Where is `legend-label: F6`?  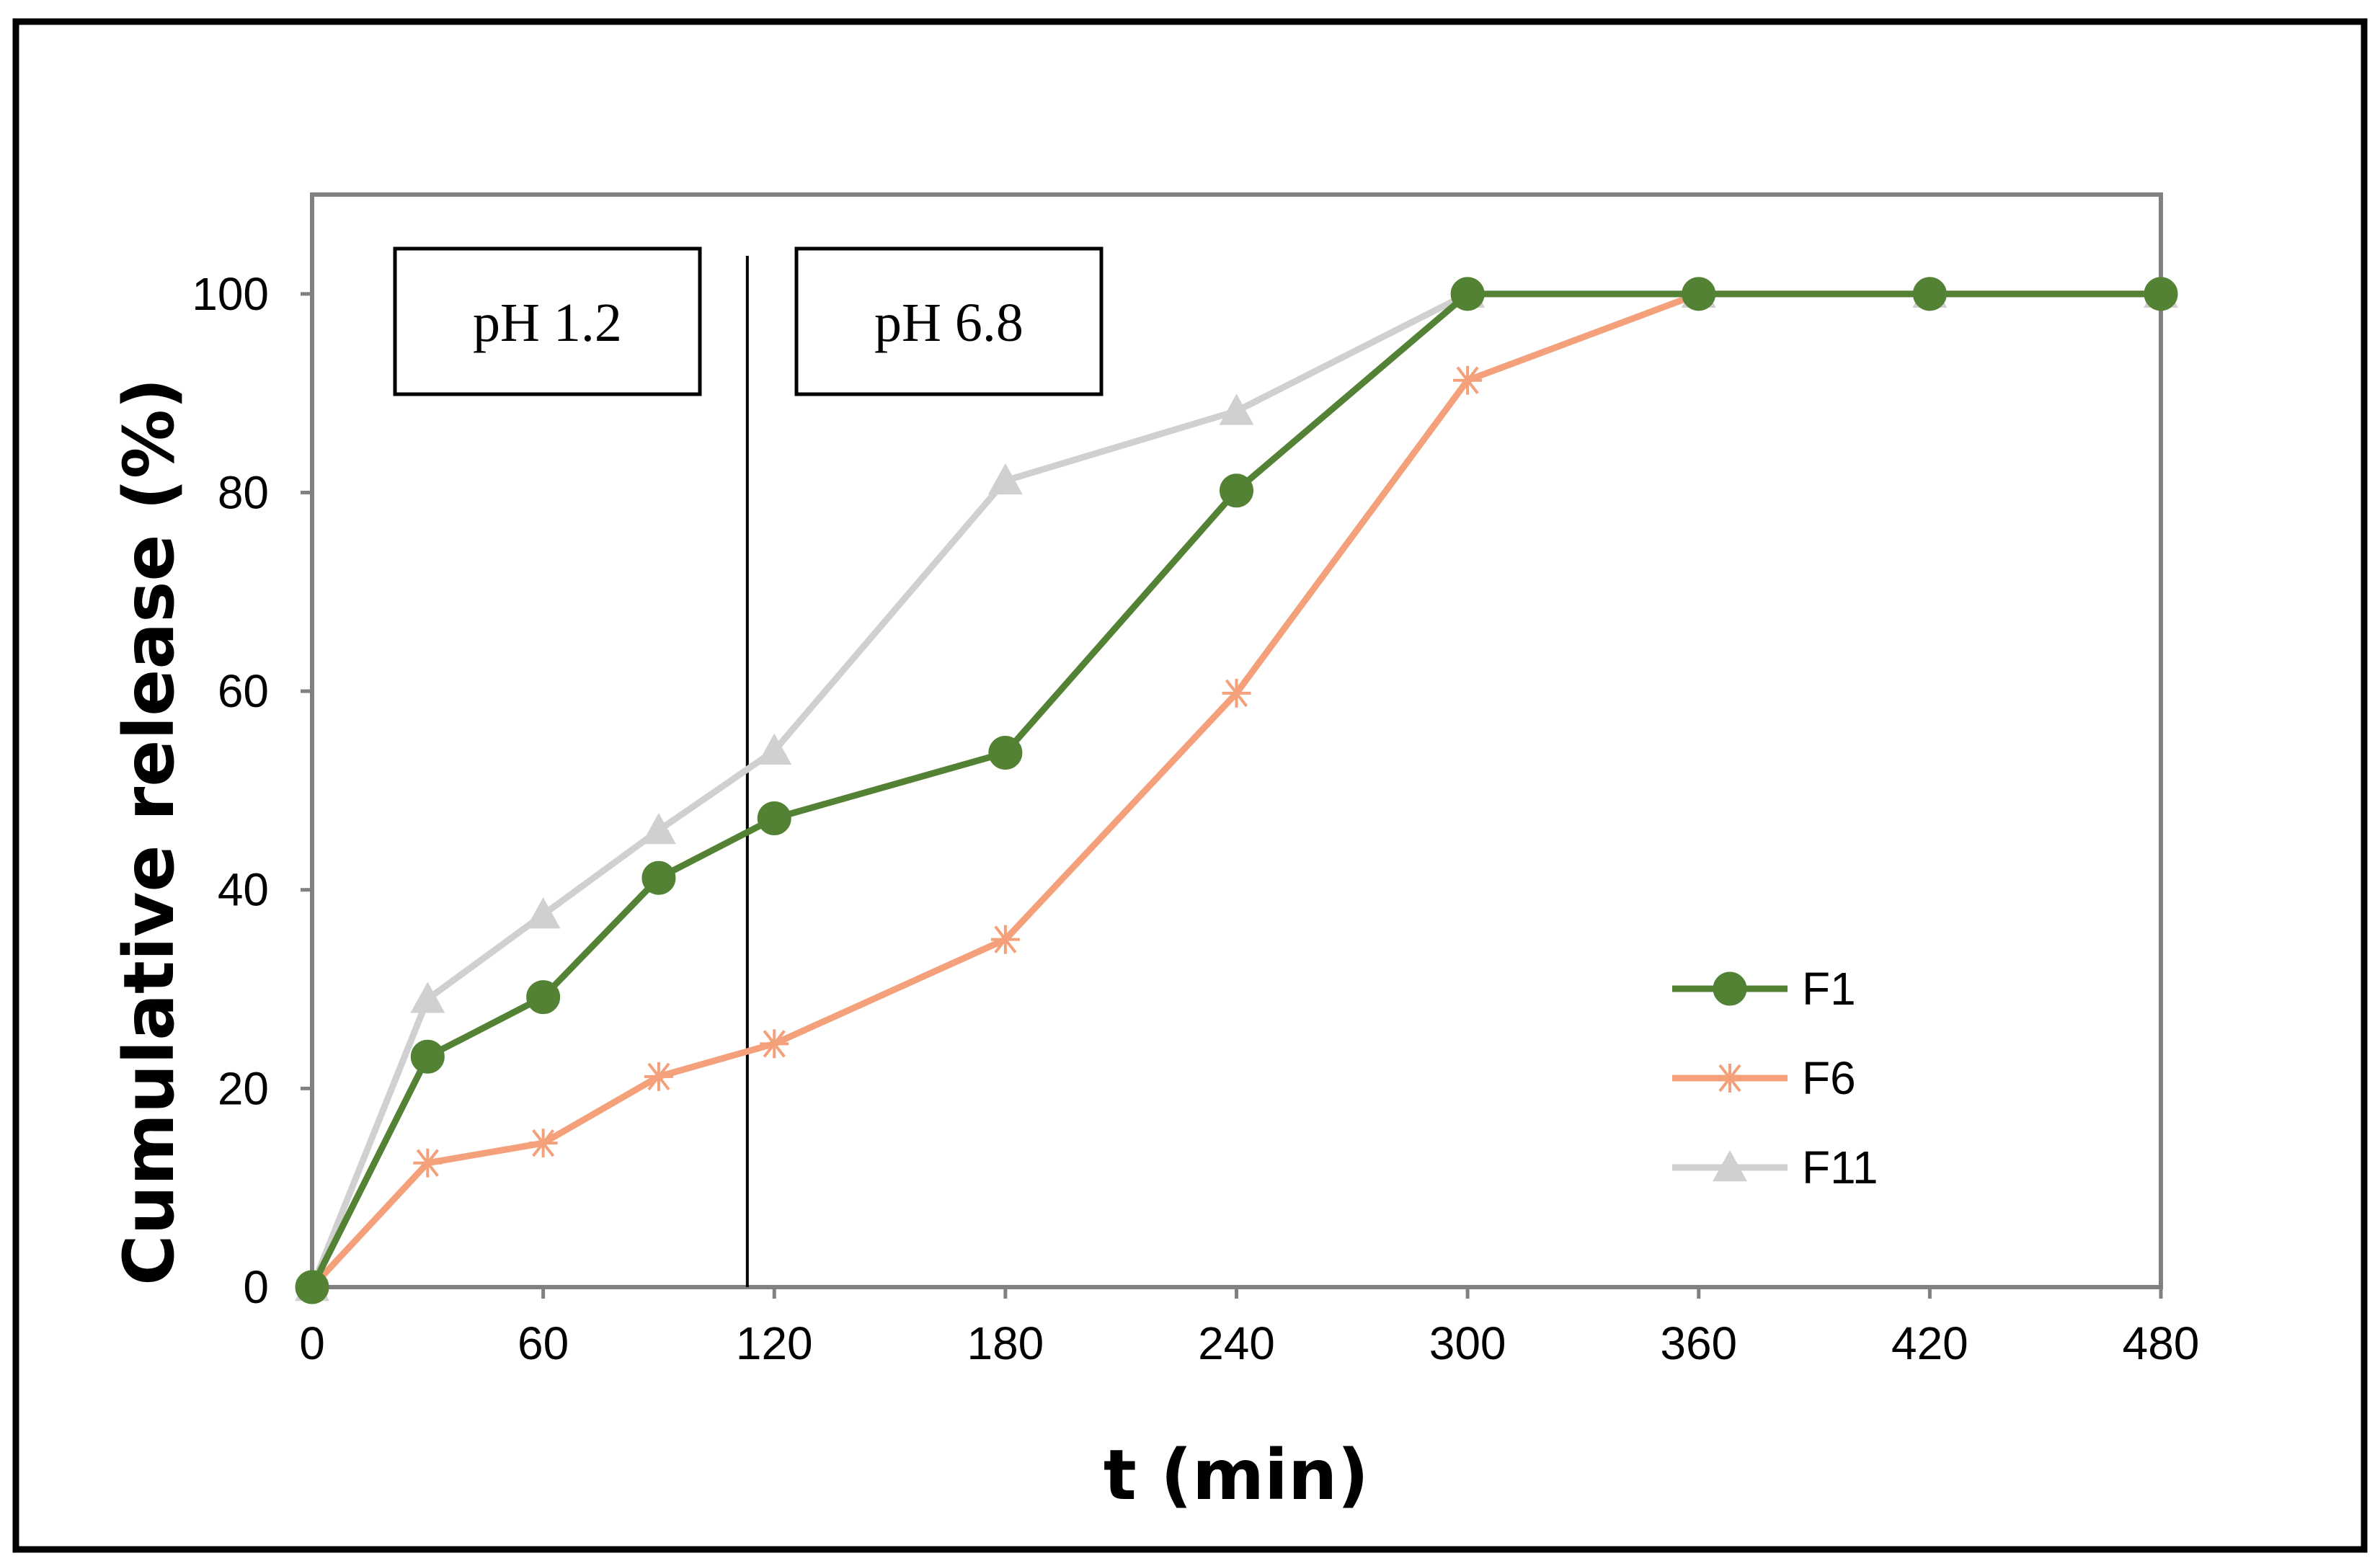
legend-label: F6 is located at coordinates (1829, 1078).